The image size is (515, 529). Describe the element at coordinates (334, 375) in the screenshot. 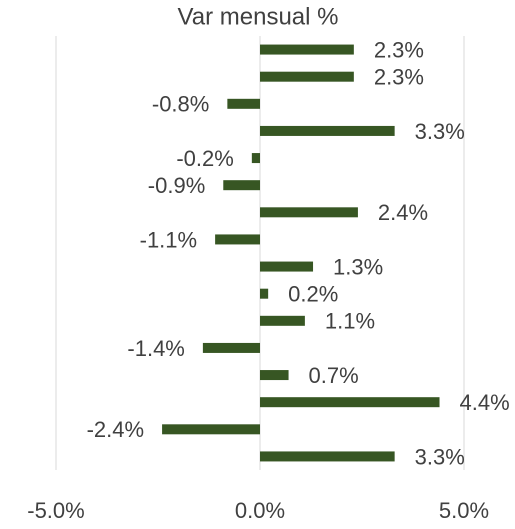

I see `data-label: 0.7%` at that location.